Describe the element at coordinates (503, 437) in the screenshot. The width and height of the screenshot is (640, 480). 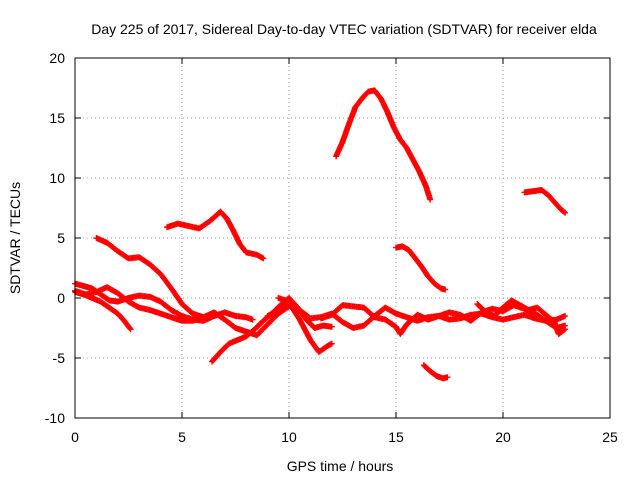
I see `x-tick-label: 20` at that location.